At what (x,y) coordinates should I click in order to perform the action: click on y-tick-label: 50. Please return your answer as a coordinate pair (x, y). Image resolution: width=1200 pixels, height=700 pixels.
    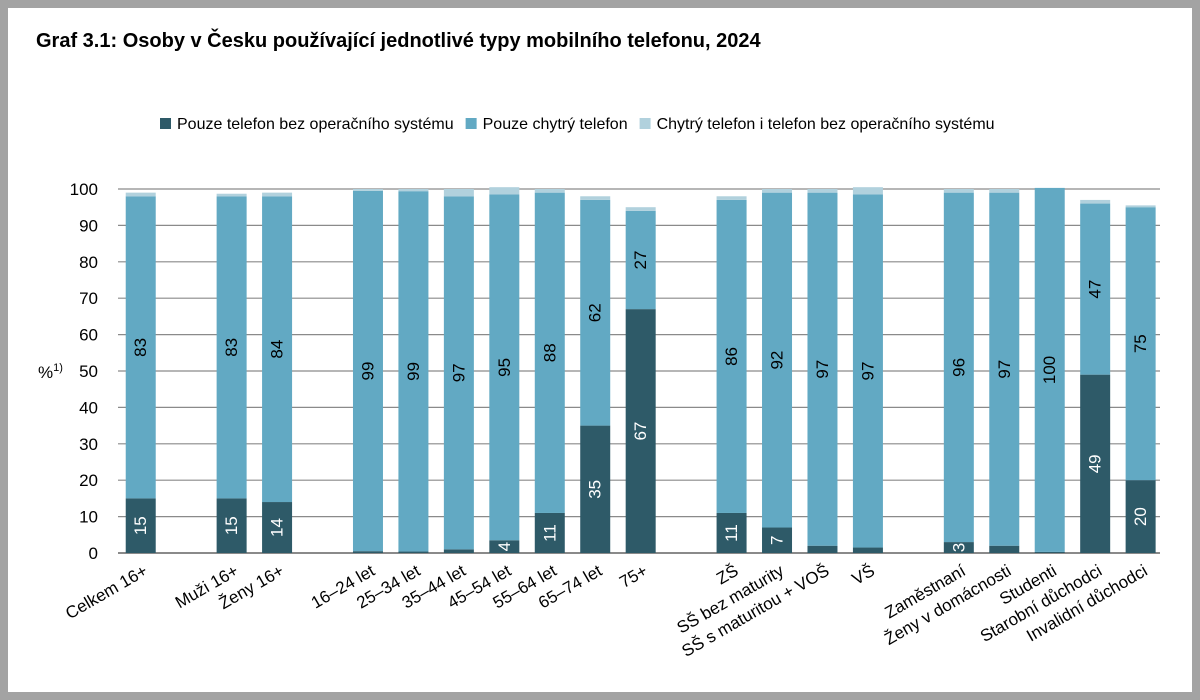
    Looking at the image, I should click on (88, 371).